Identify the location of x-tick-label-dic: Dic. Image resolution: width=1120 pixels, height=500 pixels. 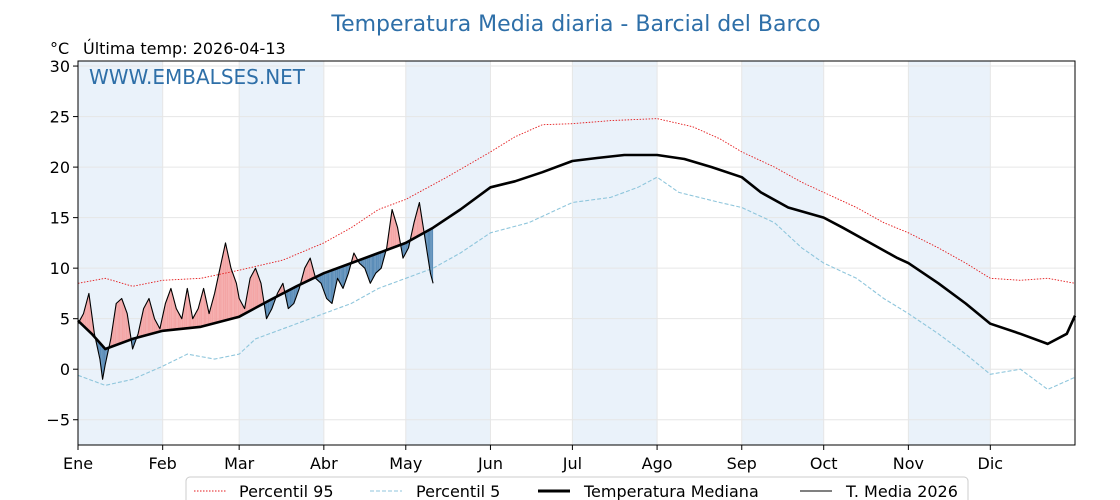
(991, 463).